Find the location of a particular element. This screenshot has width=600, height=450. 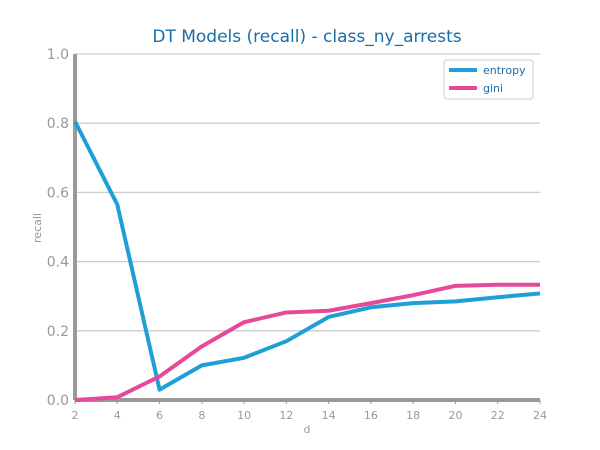

y-tick-label: 0.4 is located at coordinates (58, 263).